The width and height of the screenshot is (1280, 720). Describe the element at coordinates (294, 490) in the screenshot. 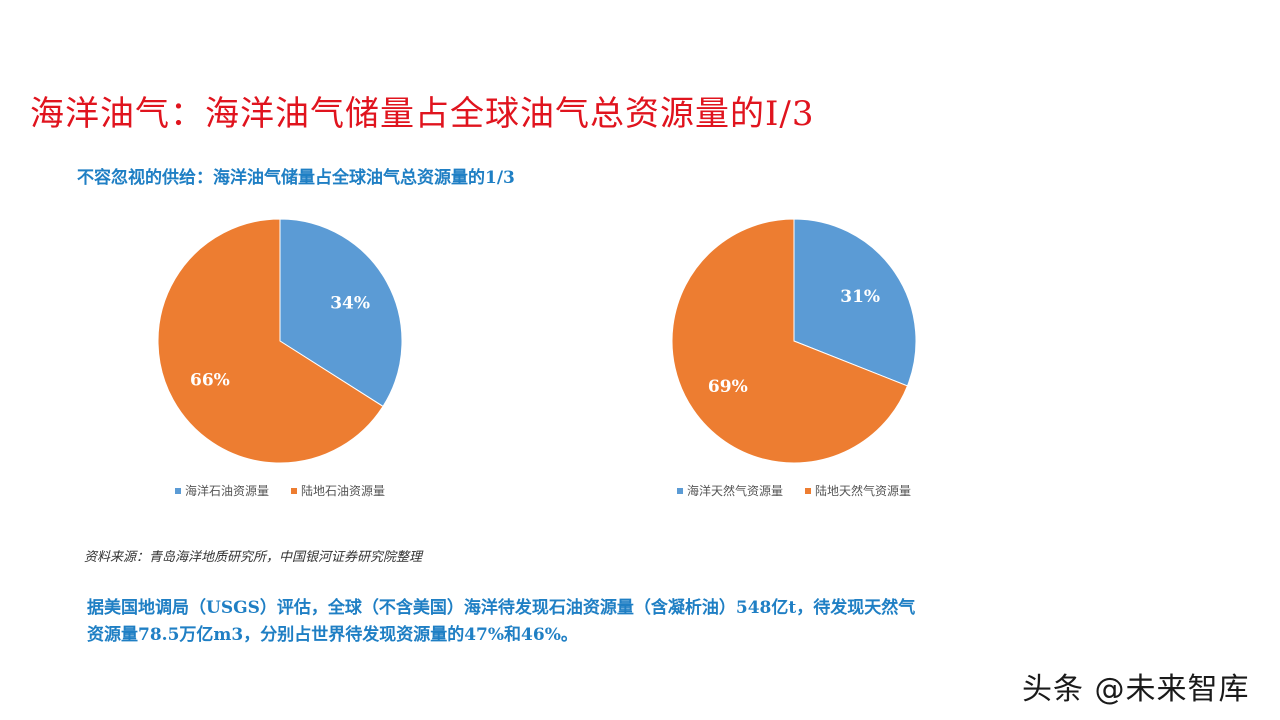

I see `legend-swatch-onshore-oil` at that location.